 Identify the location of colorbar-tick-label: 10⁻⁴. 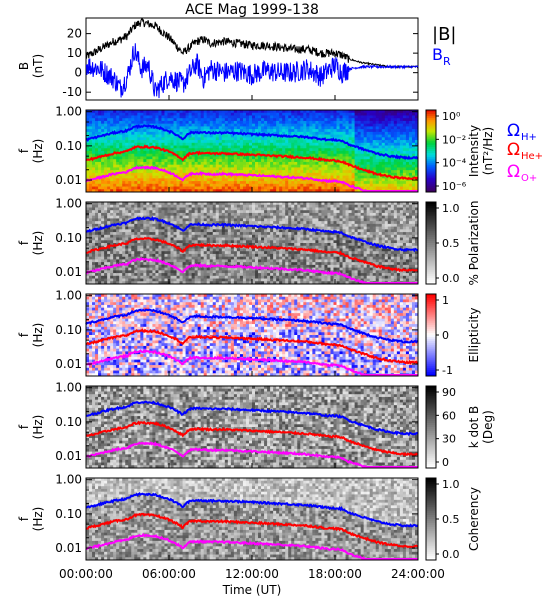
(454, 163).